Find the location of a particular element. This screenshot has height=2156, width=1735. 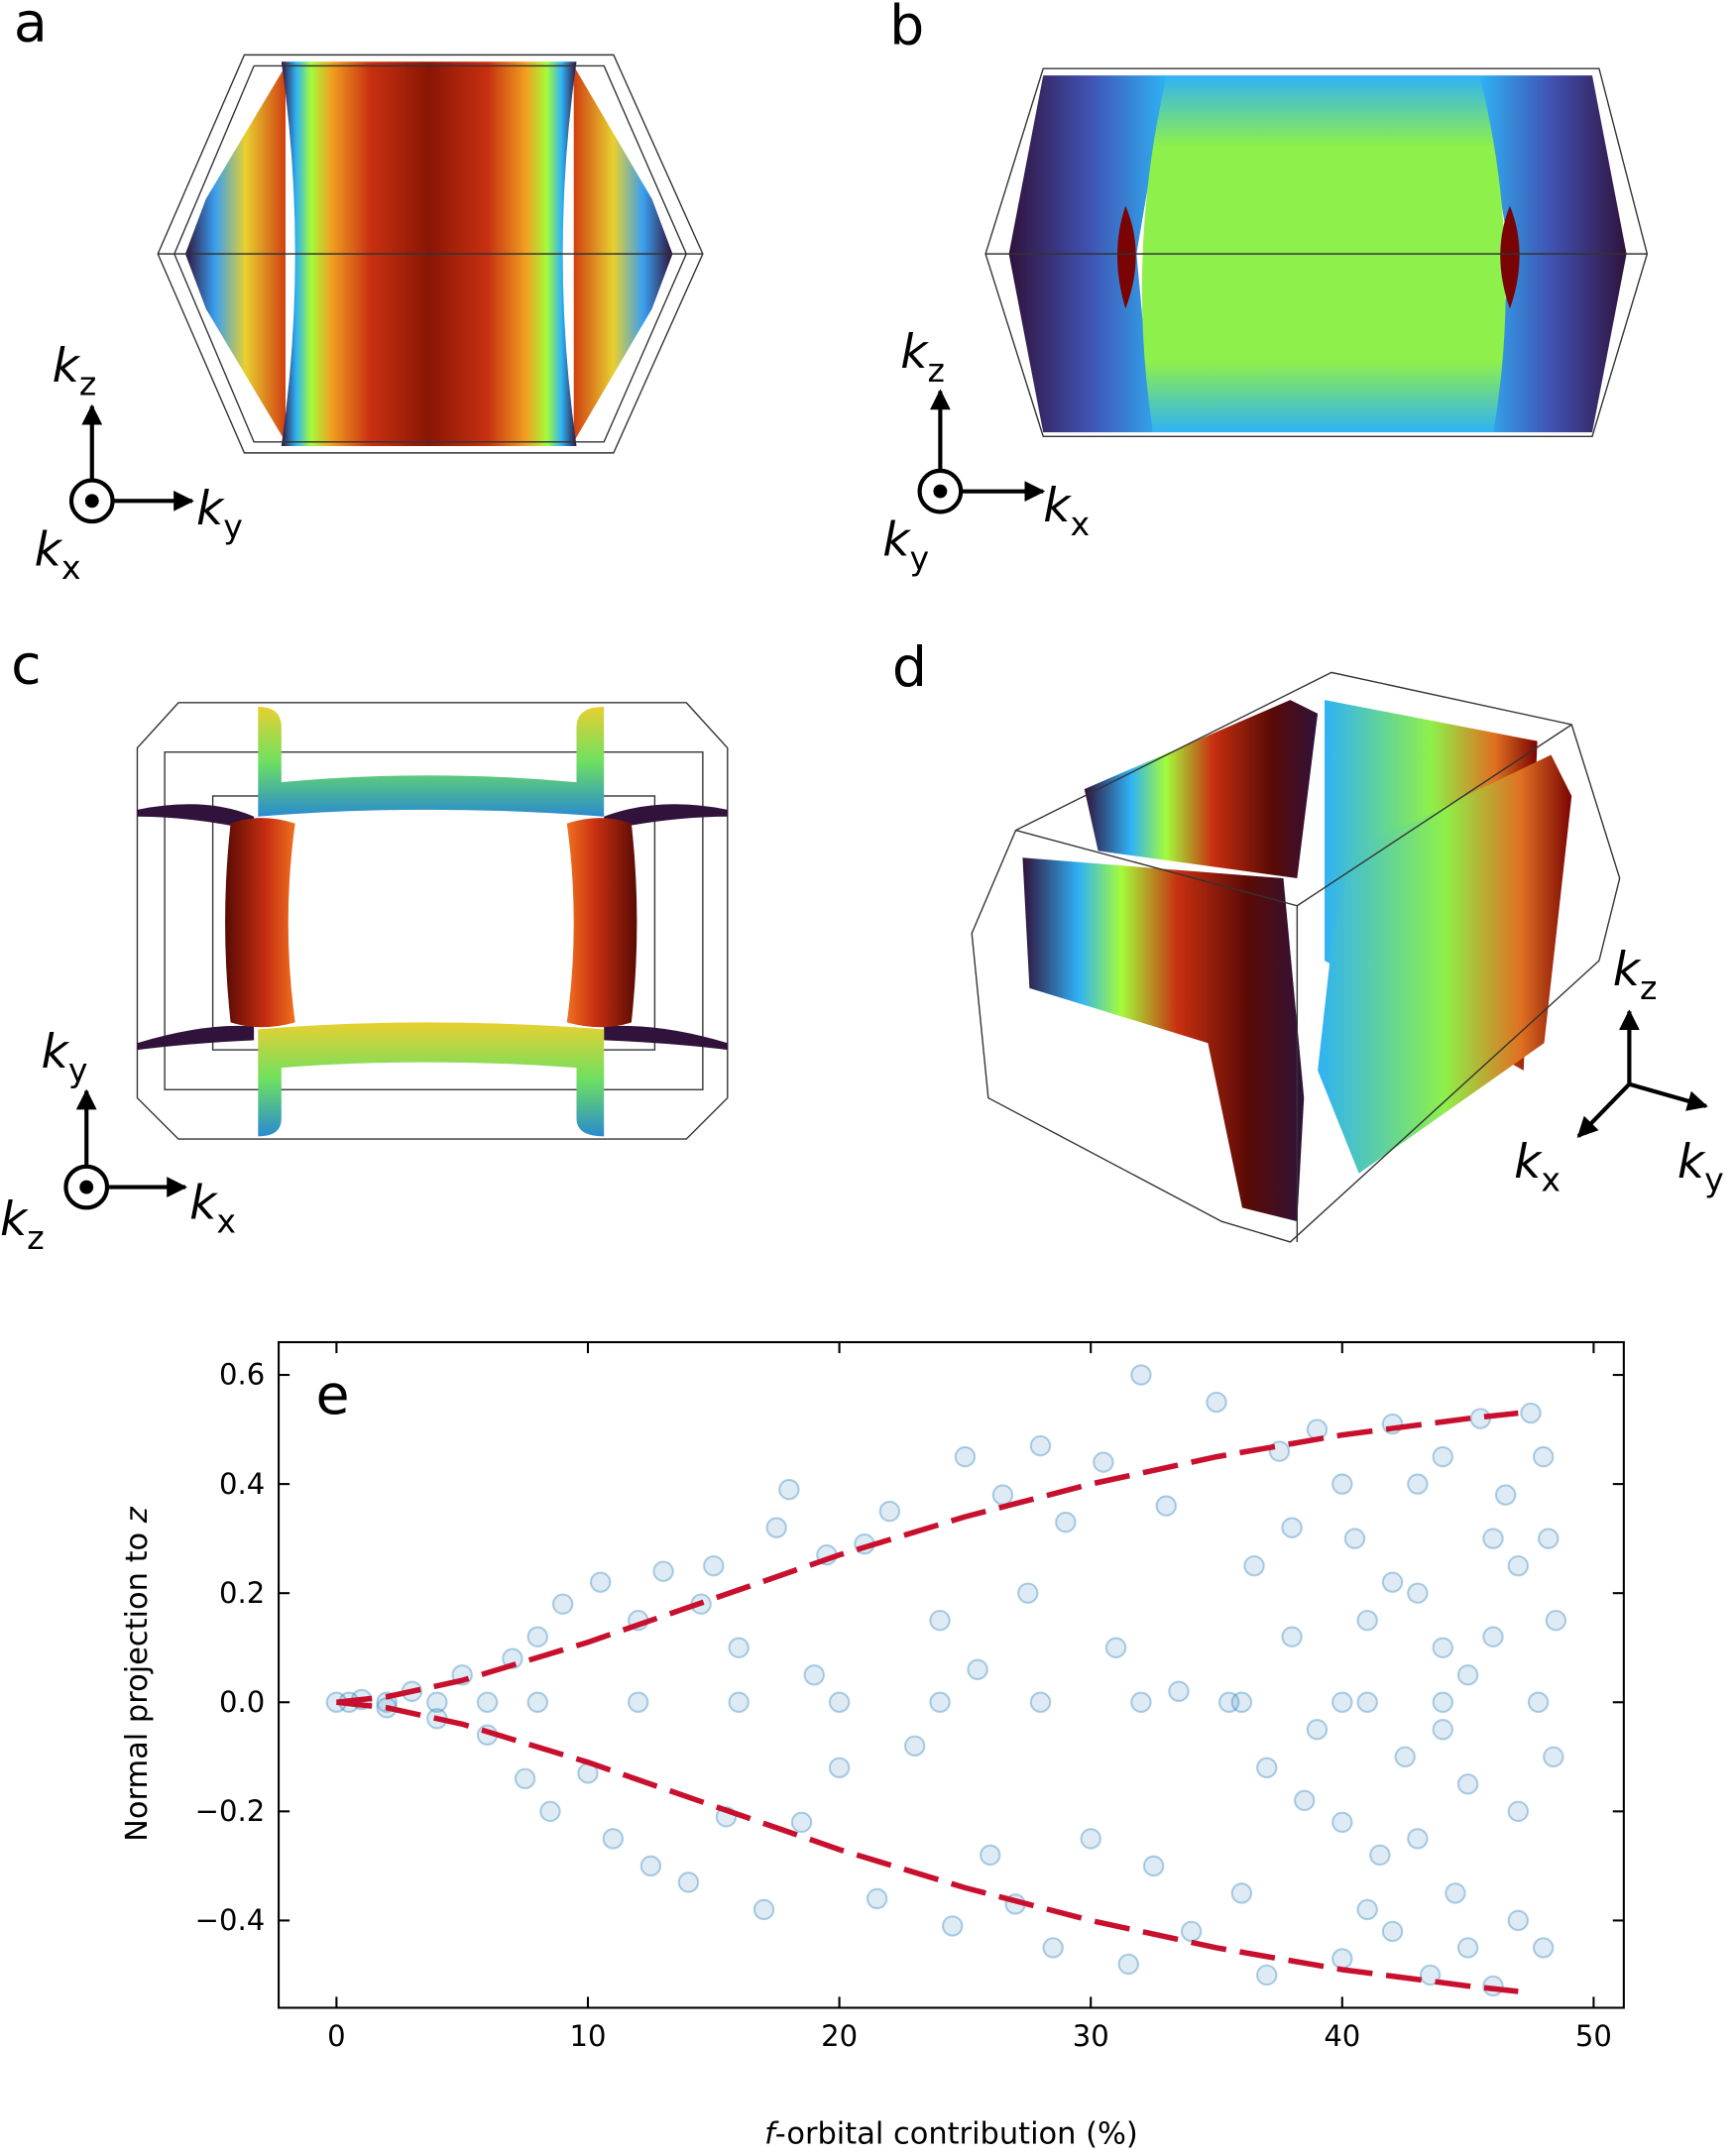

panel-label: b is located at coordinates (906, 28).